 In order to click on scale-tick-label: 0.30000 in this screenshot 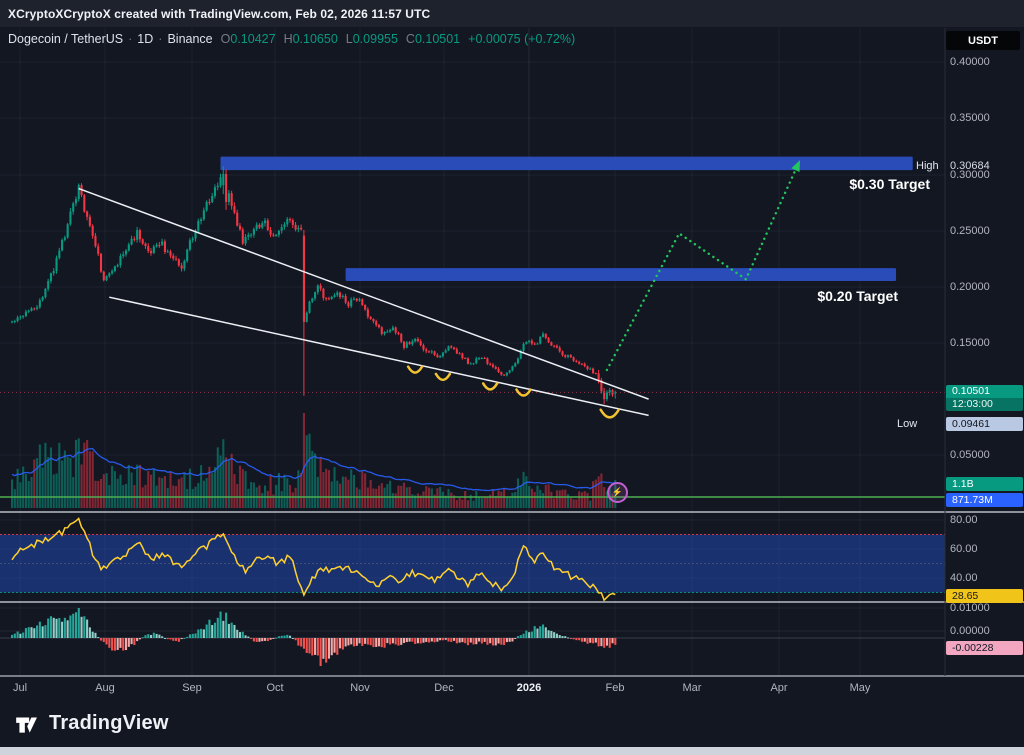, I will do `click(970, 175)`.